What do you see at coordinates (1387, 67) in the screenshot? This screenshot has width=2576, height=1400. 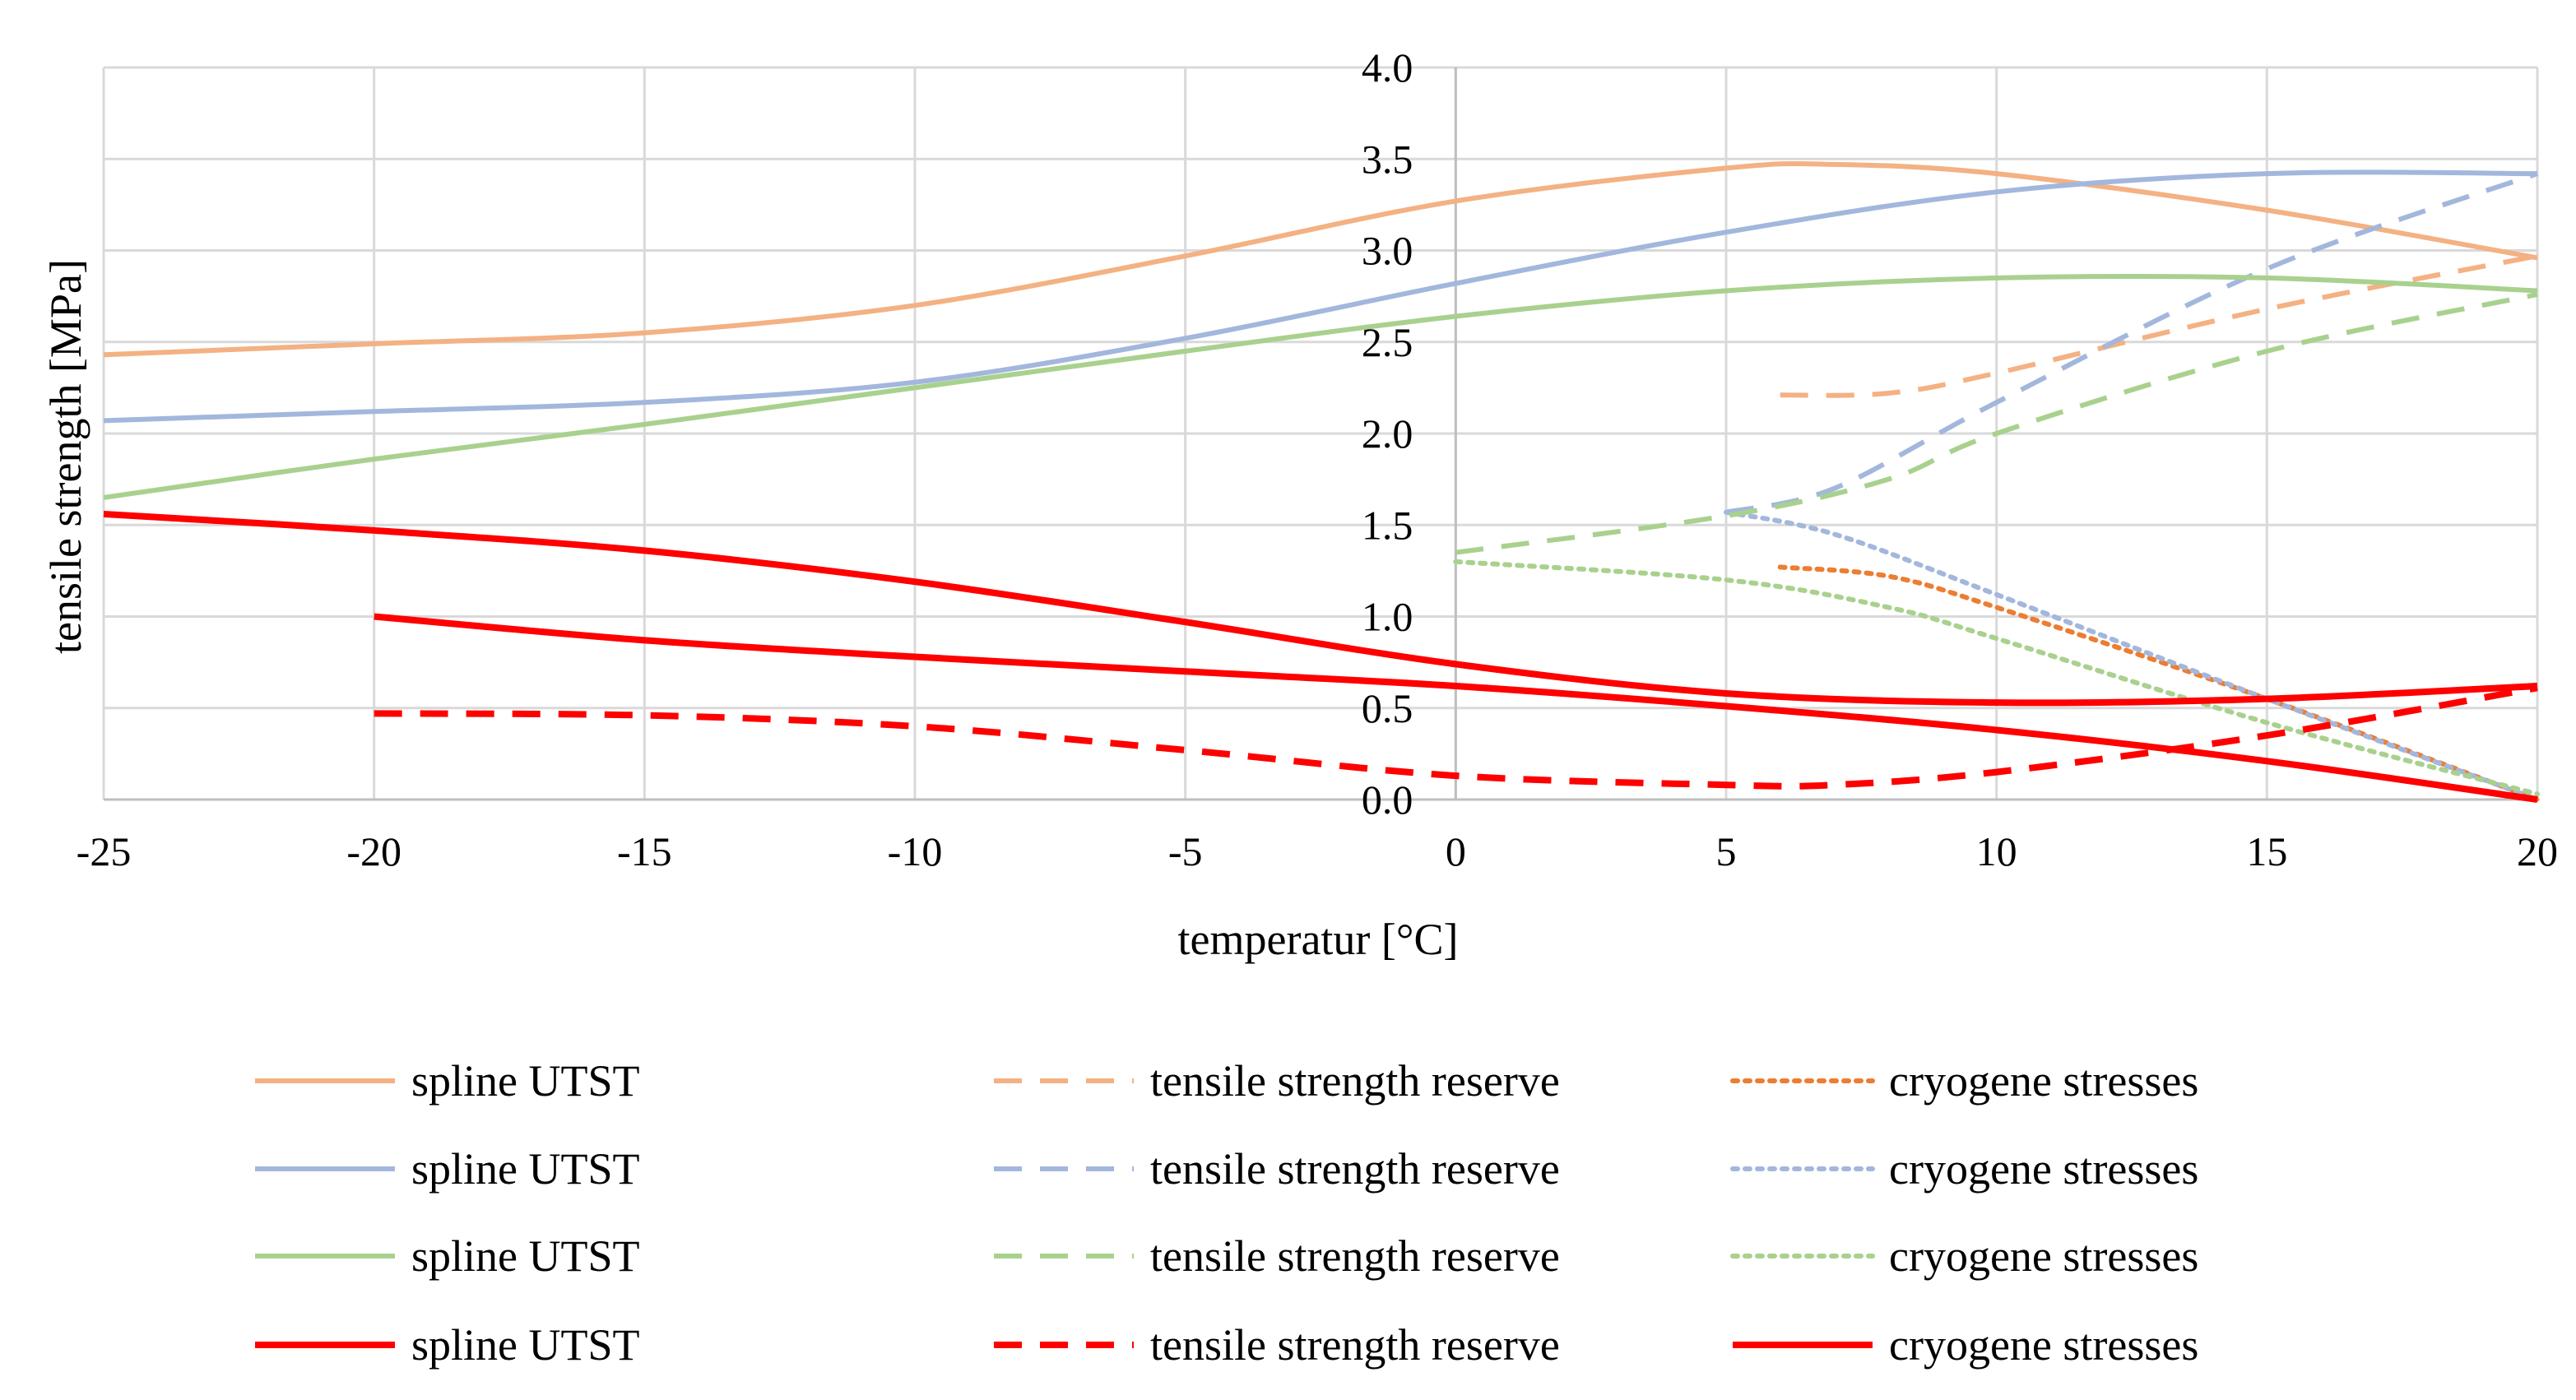 I see `y-tick-label: 4.0` at bounding box center [1387, 67].